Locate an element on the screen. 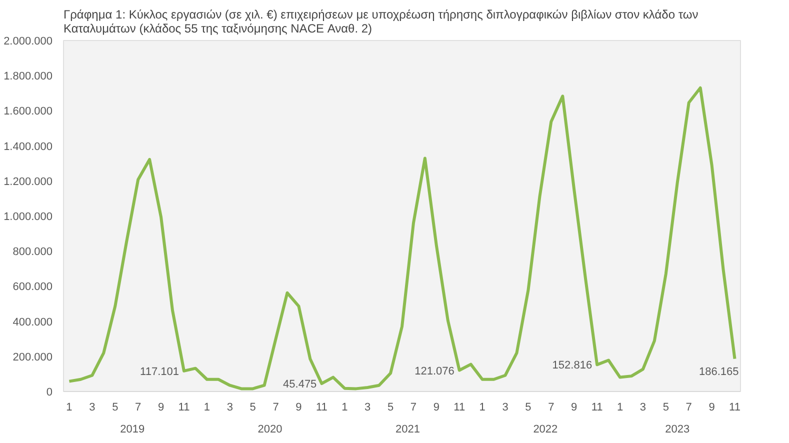  text: 2023 is located at coordinates (677, 430).